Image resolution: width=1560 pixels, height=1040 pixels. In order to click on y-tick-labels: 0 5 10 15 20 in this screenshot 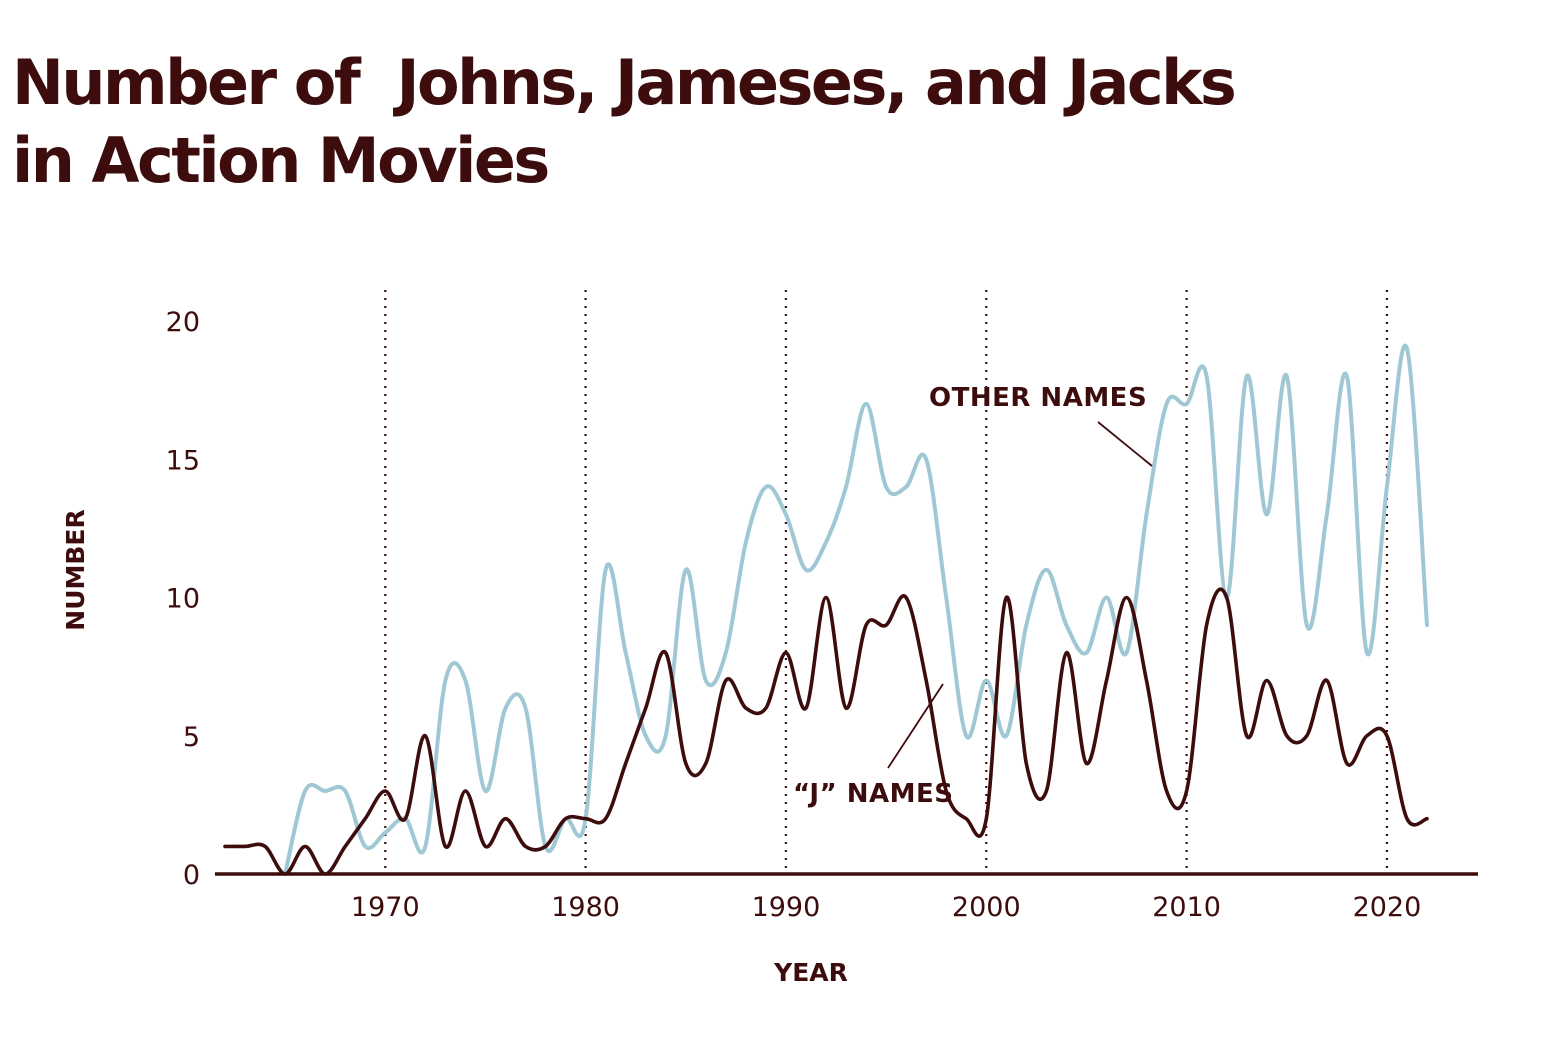, I will do `click(183, 599)`.